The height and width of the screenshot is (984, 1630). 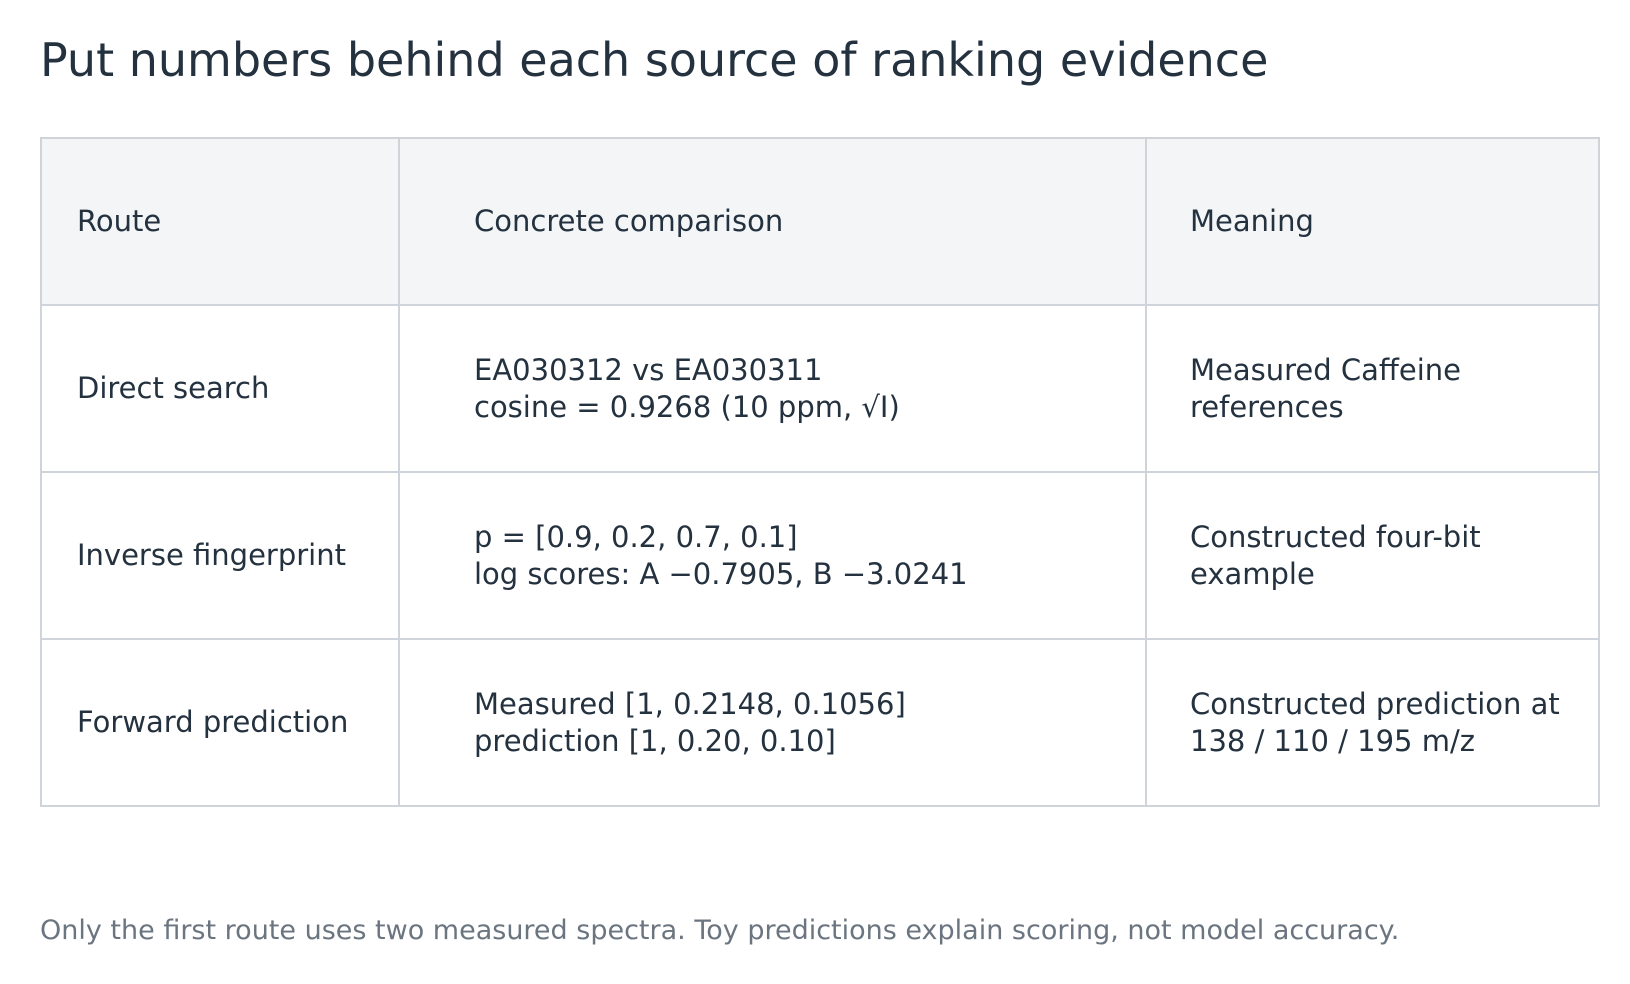 I want to click on meaning-line: Constructed four-bit, so click(x=1335, y=536).